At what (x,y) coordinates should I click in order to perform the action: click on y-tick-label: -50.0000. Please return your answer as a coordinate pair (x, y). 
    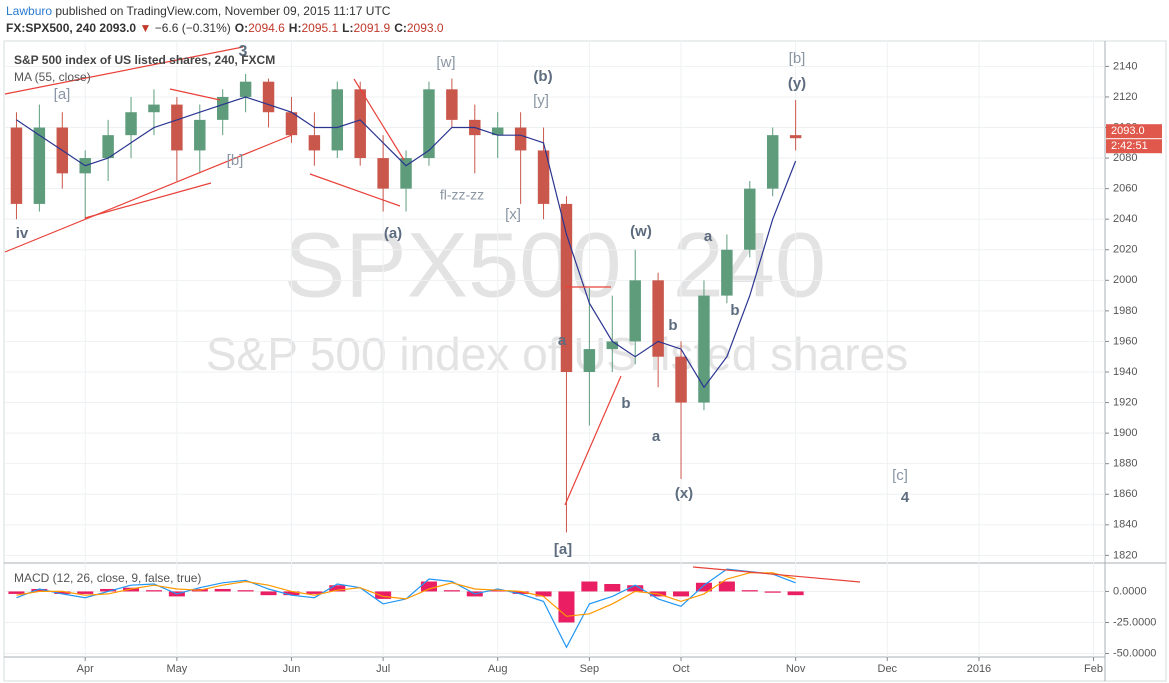
    Looking at the image, I should click on (1134, 653).